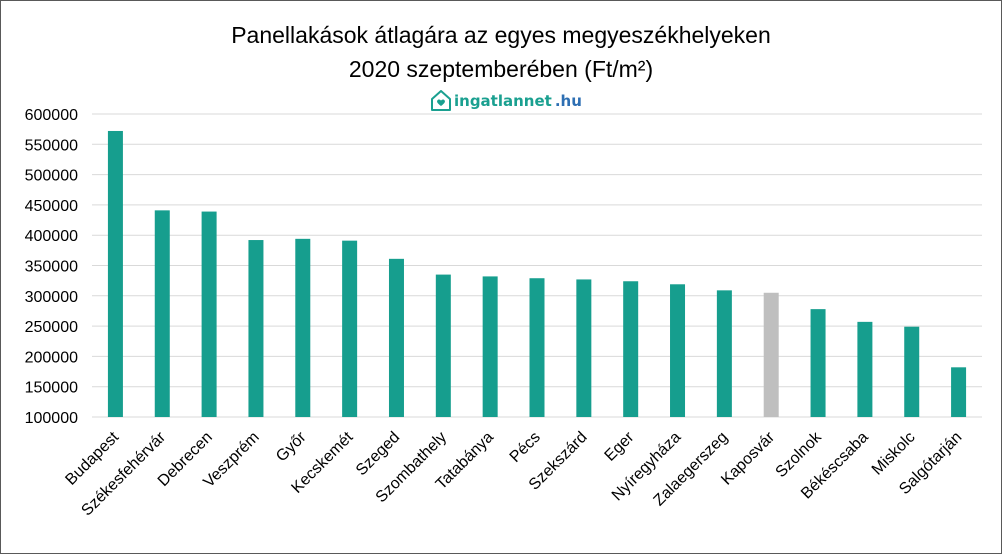  Describe the element at coordinates (51, 145) in the screenshot. I see `y-tick-label: 550000` at that location.